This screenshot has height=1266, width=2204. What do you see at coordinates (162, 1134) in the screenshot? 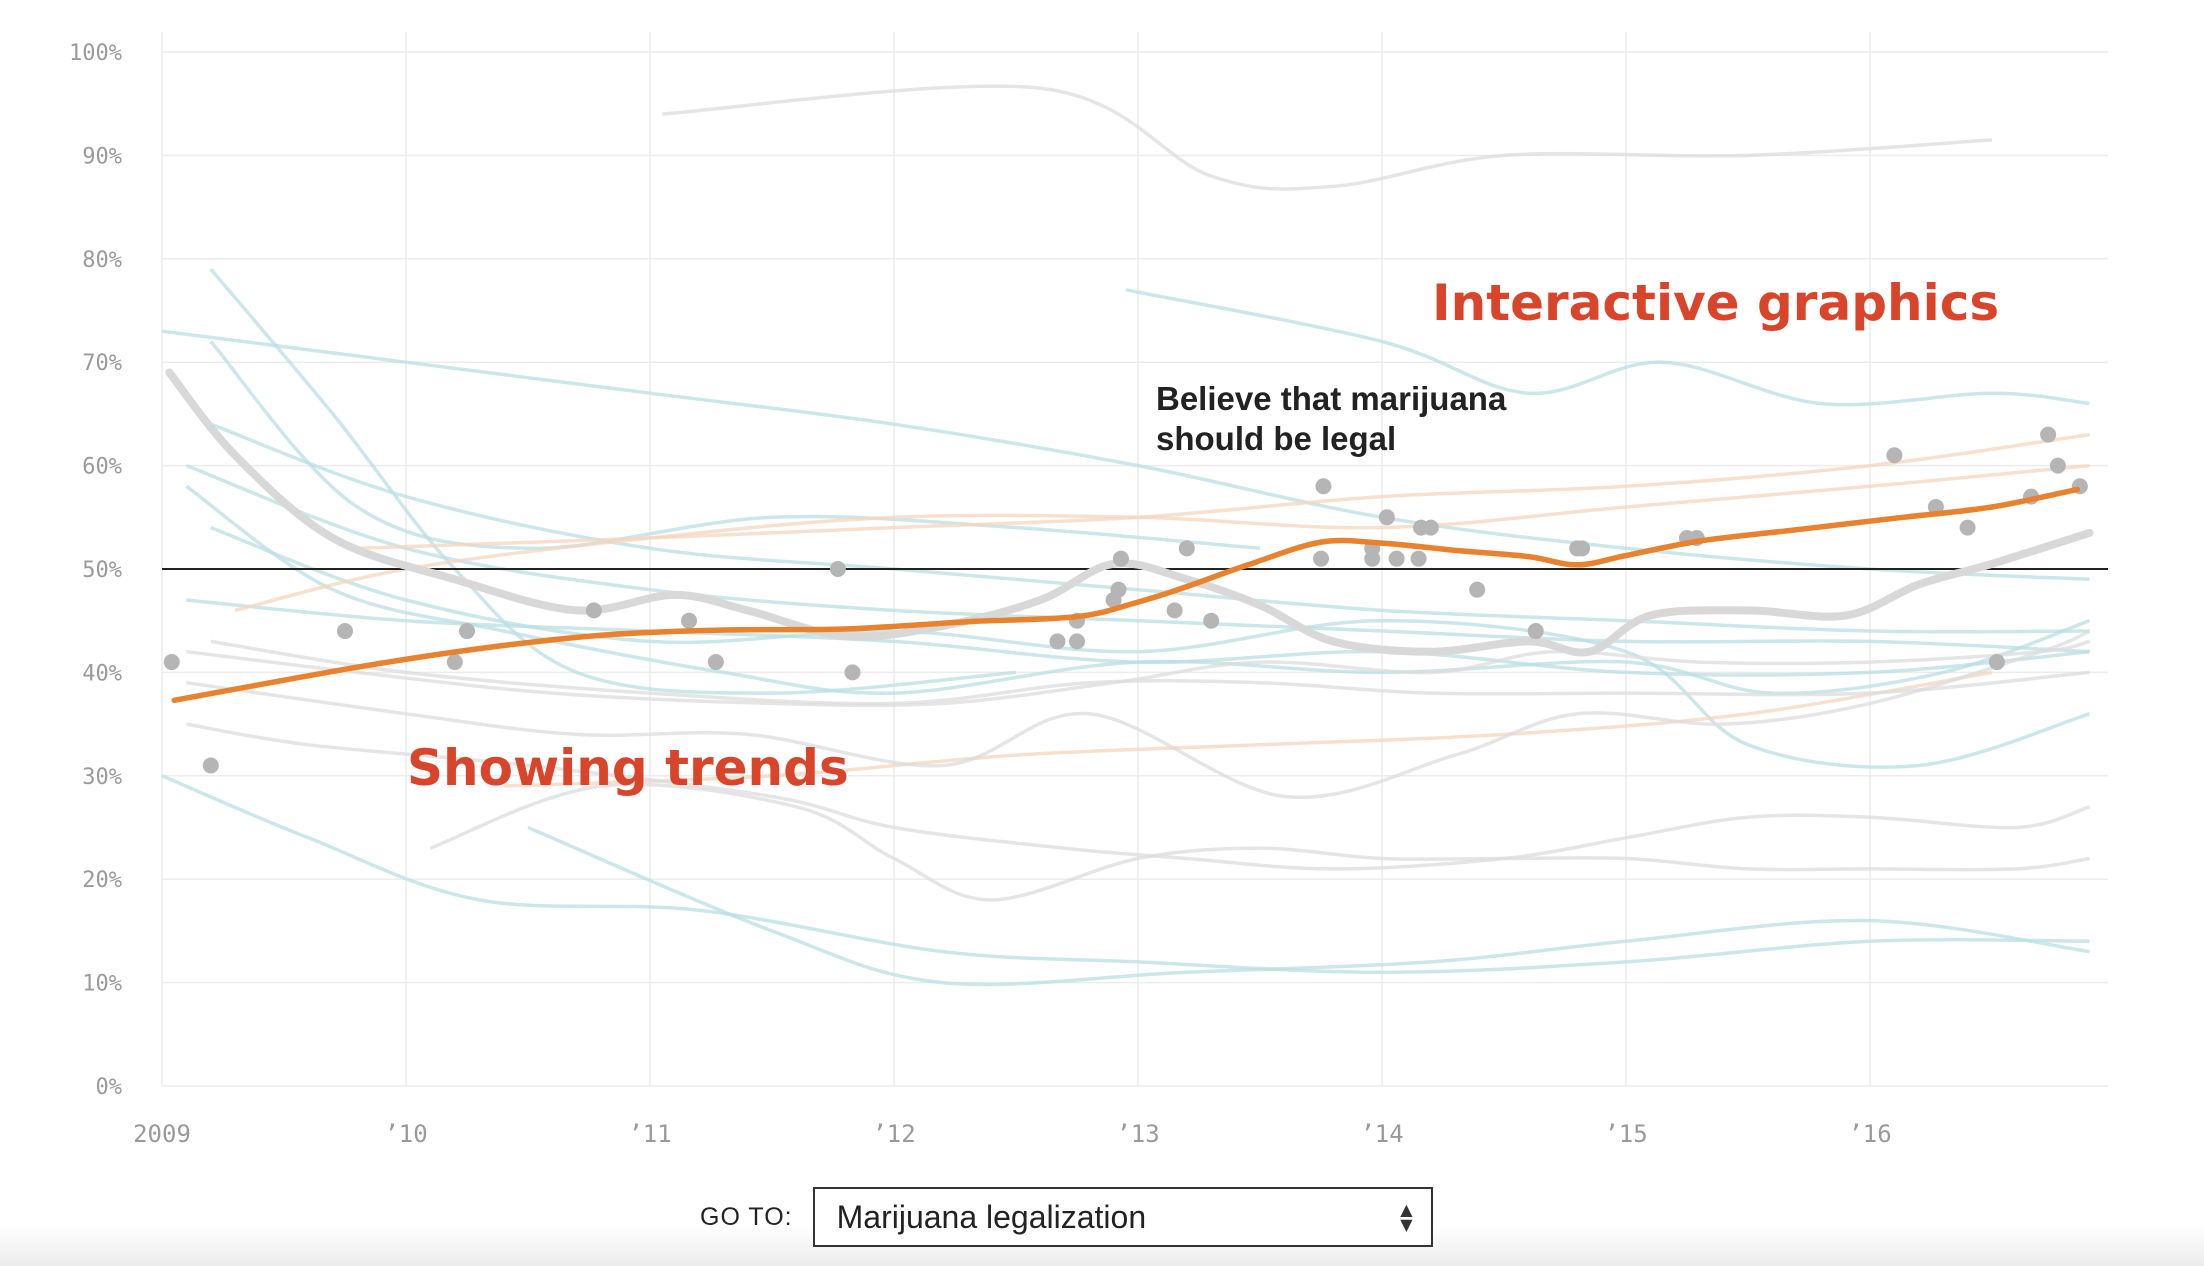
I see `x-tick-label: 2009` at bounding box center [162, 1134].